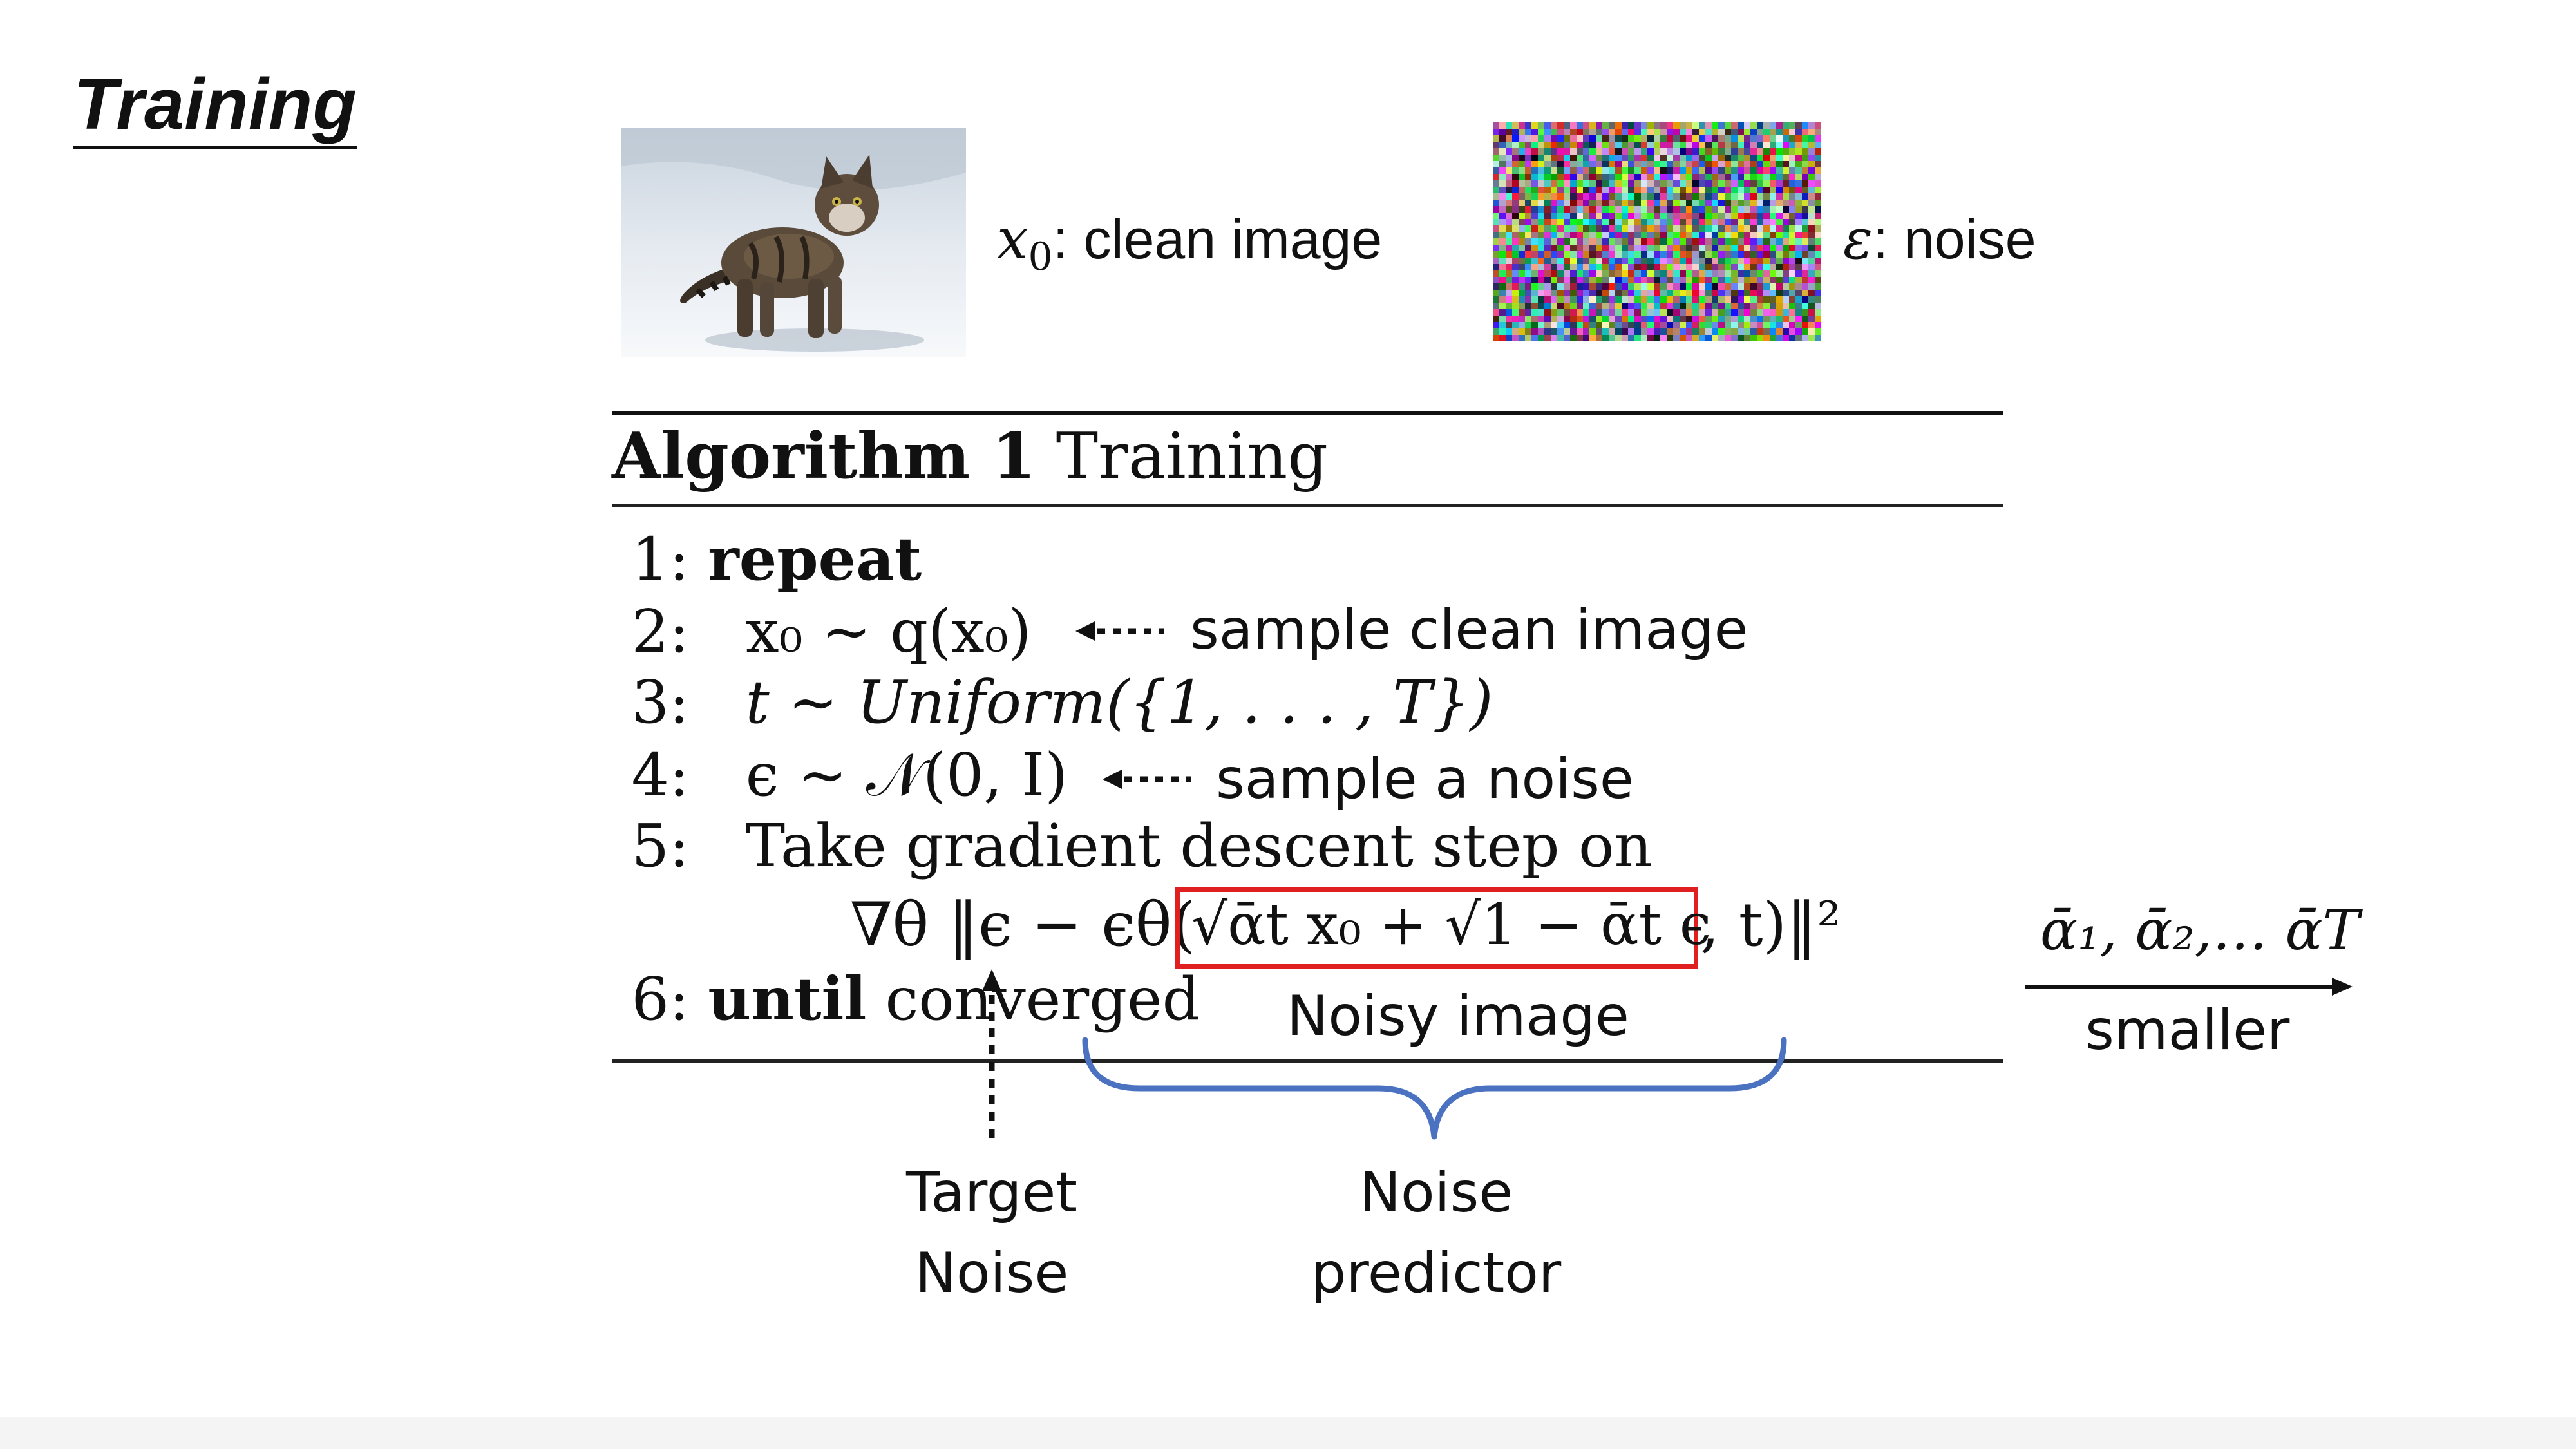 This screenshot has height=1449, width=2576. Describe the element at coordinates (1770, 925) in the screenshot. I see `loss-formula-right: , t)‖²` at that location.